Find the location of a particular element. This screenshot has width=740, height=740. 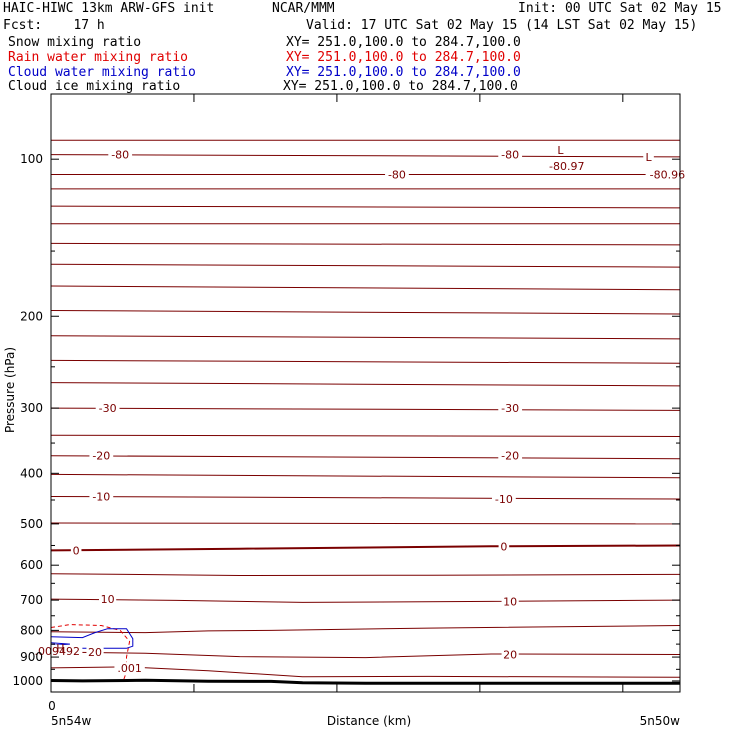

cloud-label-bg is located at coordinates (57, 650).